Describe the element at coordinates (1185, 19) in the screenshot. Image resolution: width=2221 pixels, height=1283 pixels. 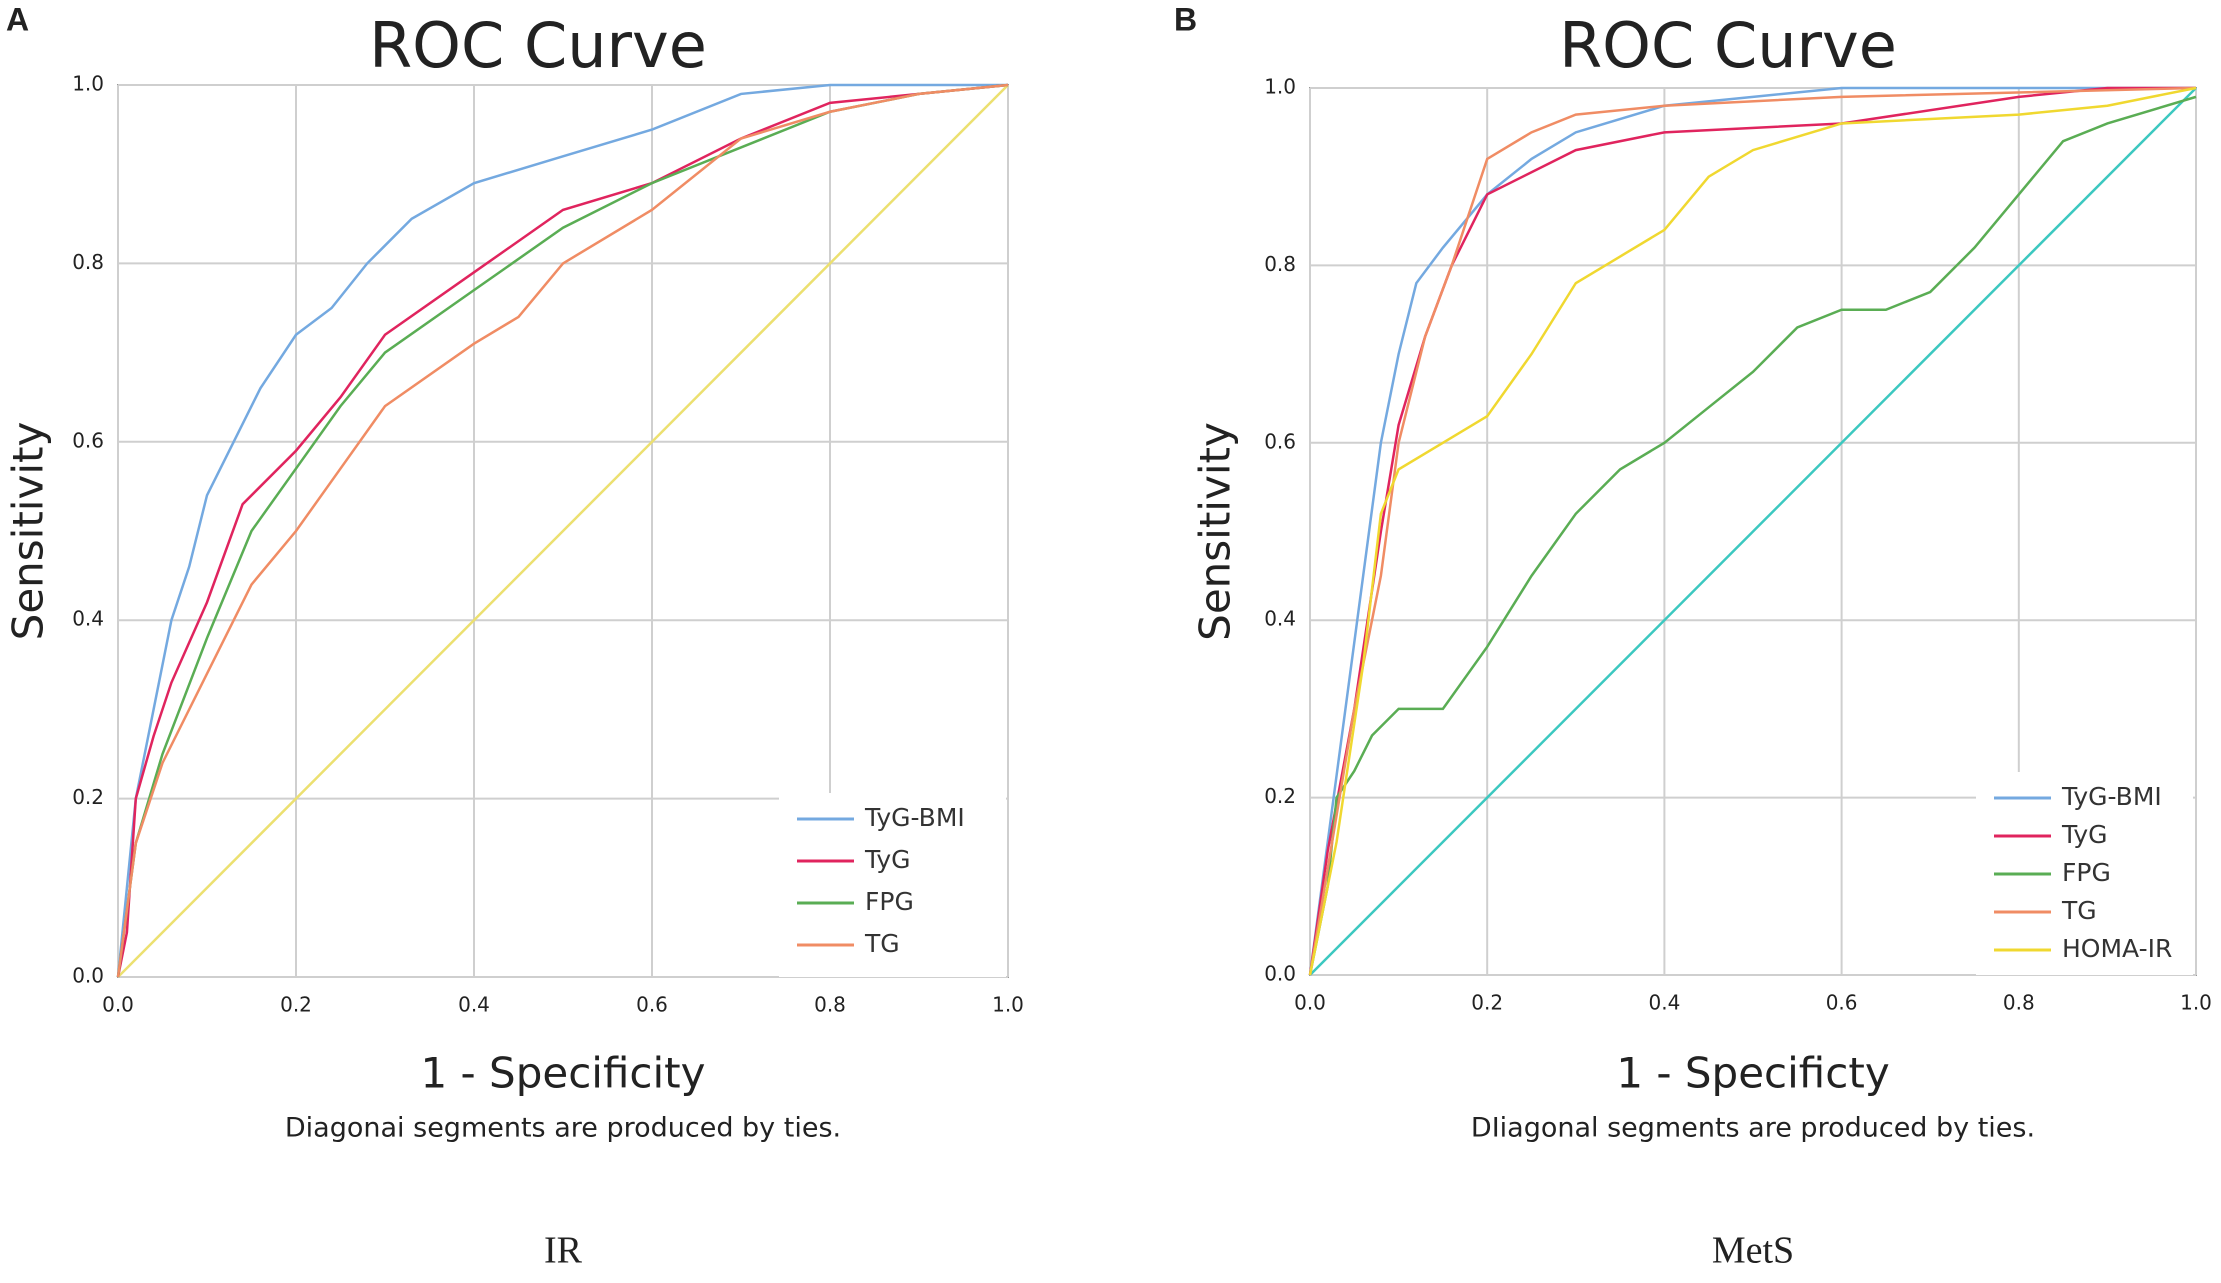
I see `panel-label: B` at that location.